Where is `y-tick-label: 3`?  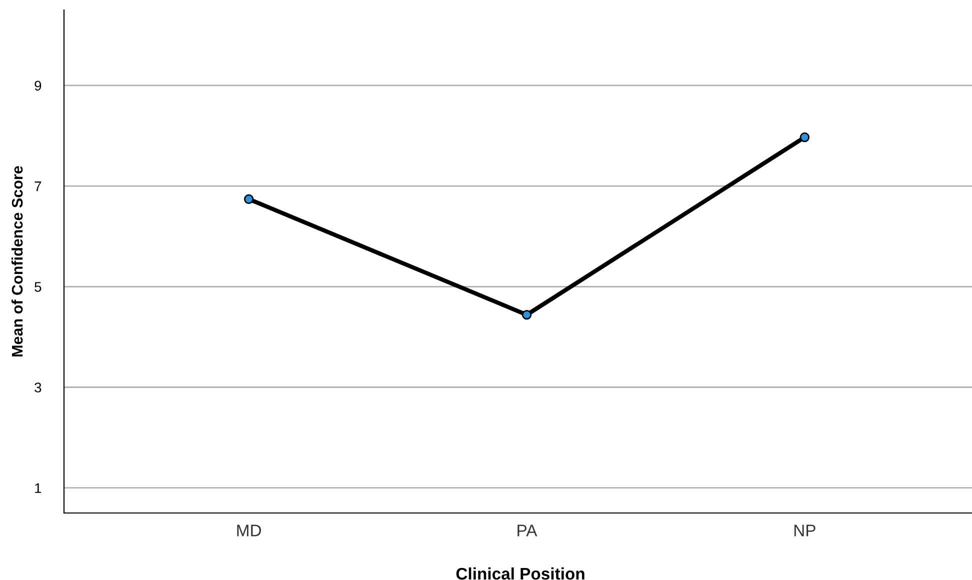 y-tick-label: 3 is located at coordinates (38, 387).